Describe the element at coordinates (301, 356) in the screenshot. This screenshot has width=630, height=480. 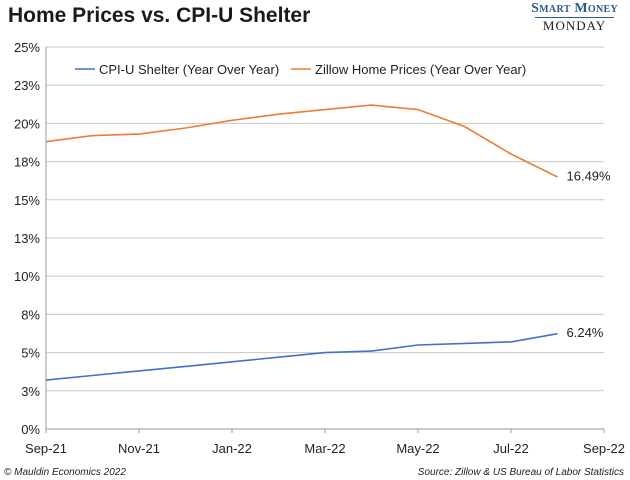
I see `series-line-cpi-shelter` at that location.